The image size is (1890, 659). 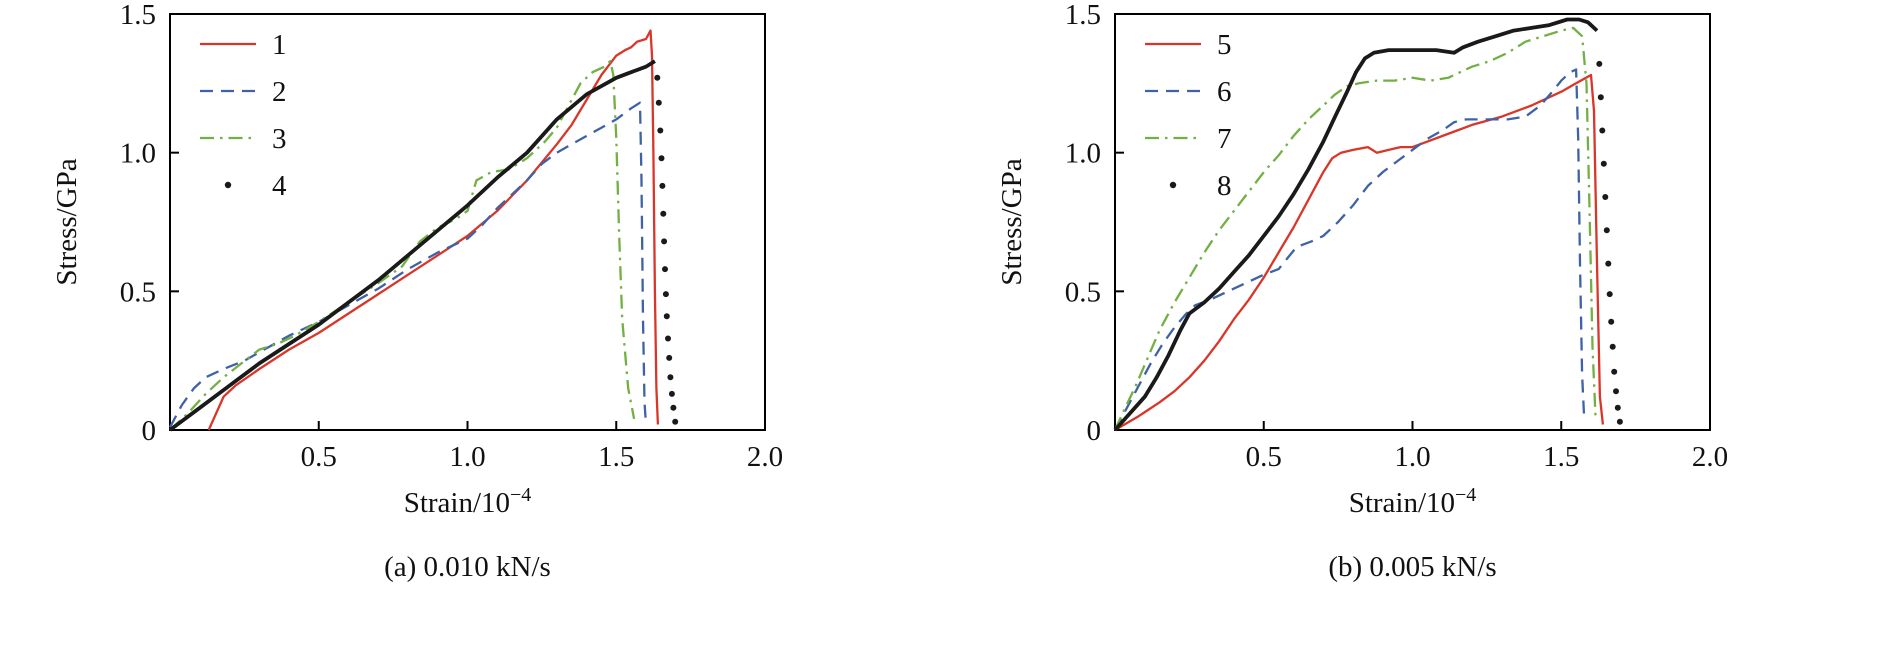 I want to click on series-6-line, so click(x=1349, y=249).